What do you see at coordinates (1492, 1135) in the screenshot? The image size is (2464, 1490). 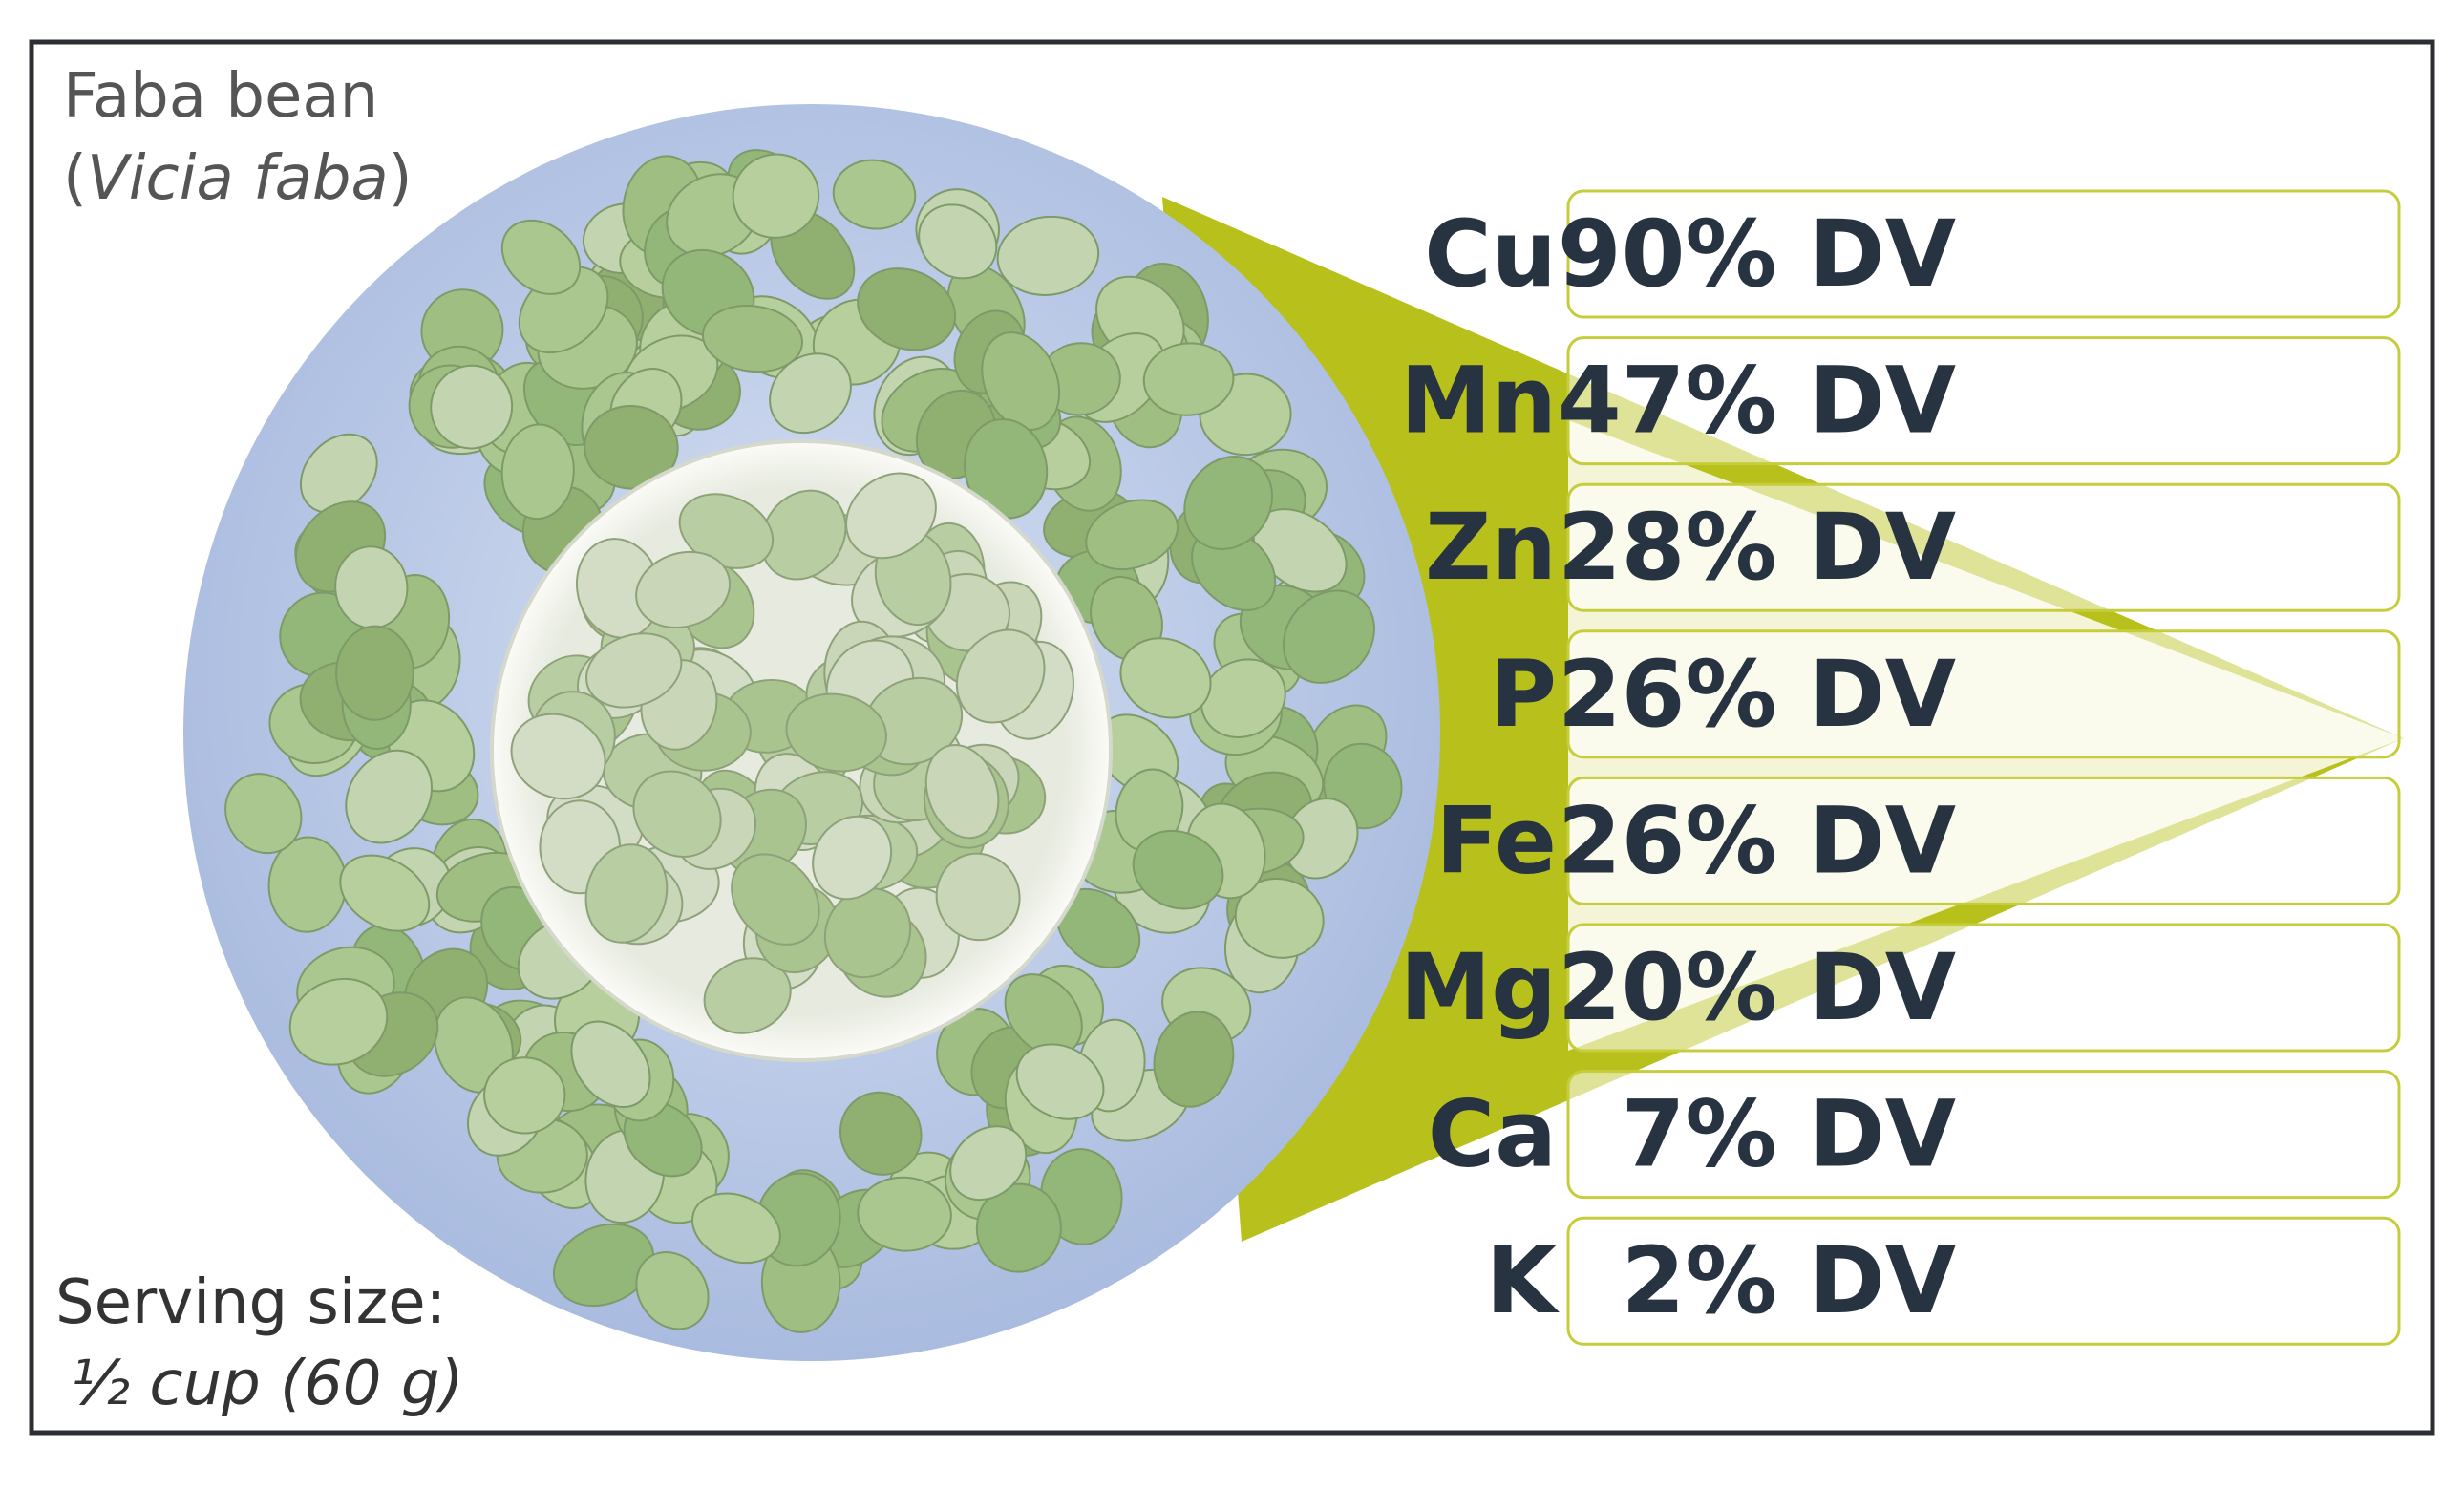 I see `element-symbol: Ca` at bounding box center [1492, 1135].